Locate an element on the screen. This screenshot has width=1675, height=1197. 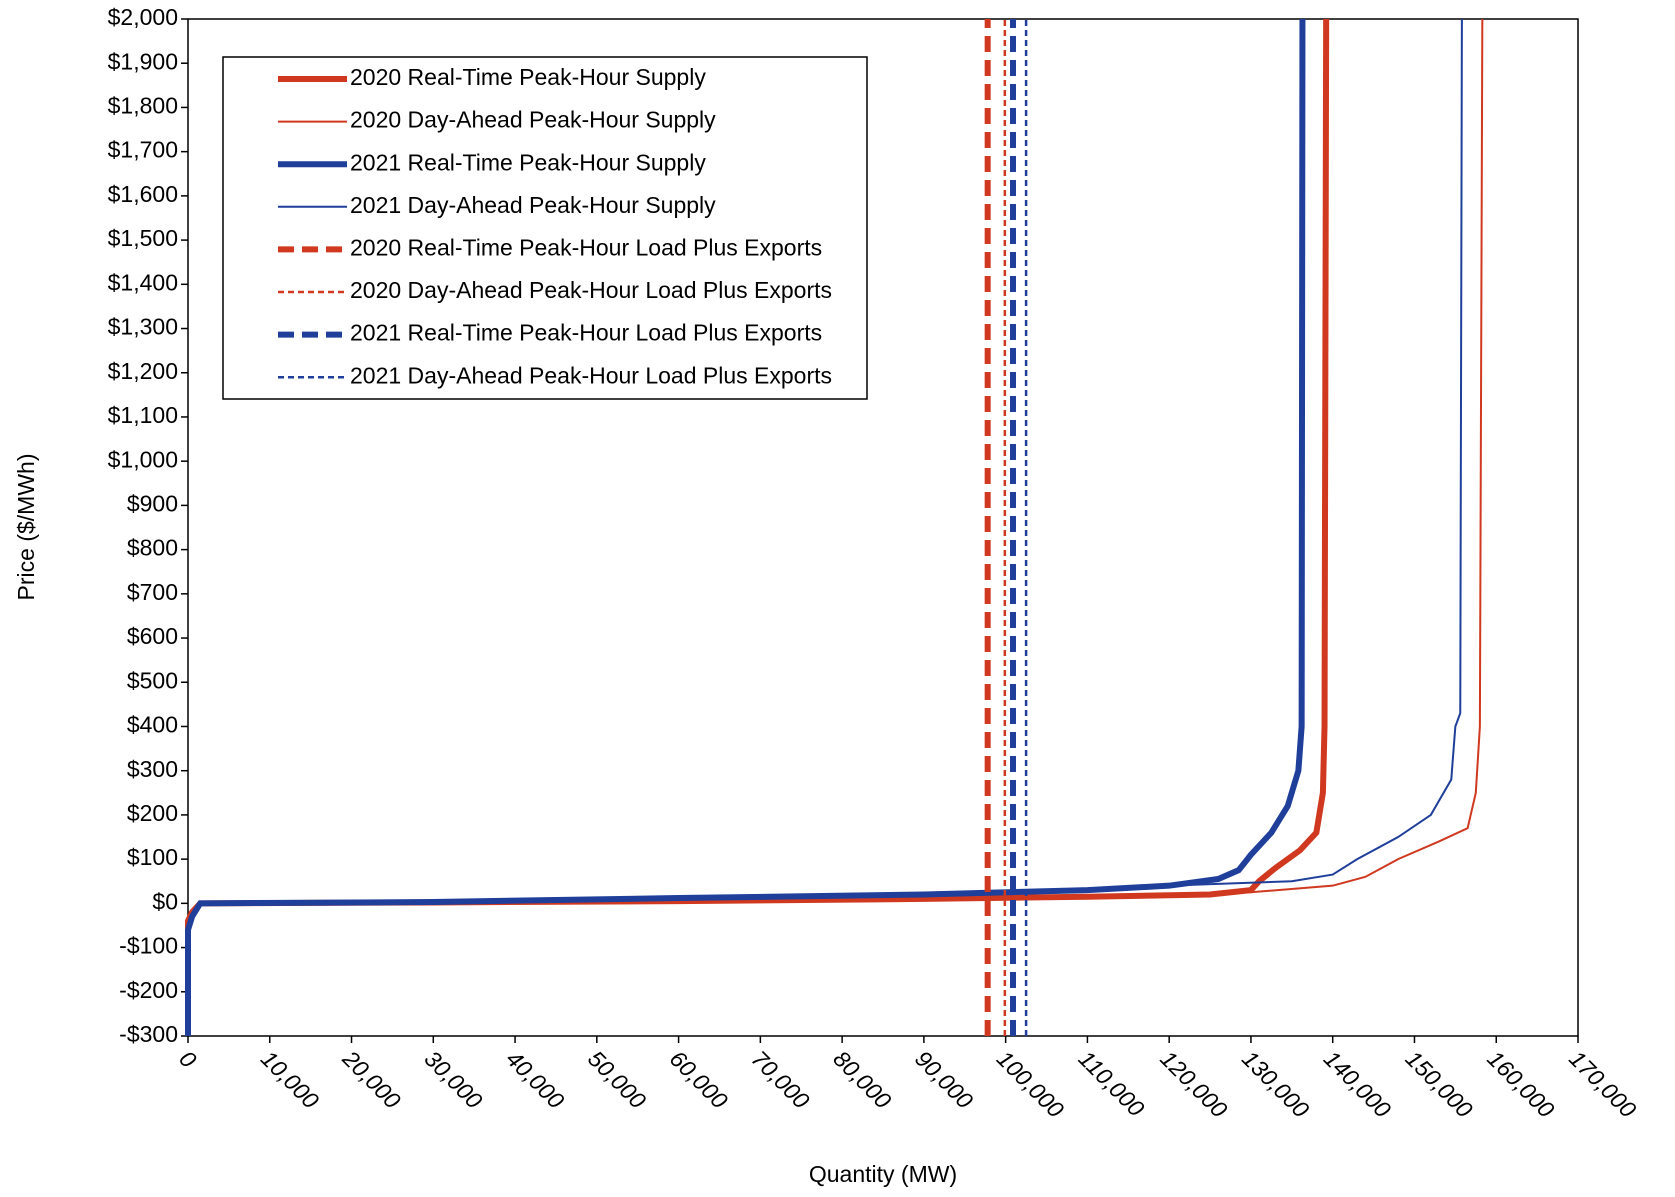
x-axis-label: Quantity (MW) is located at coordinates (883, 1174).